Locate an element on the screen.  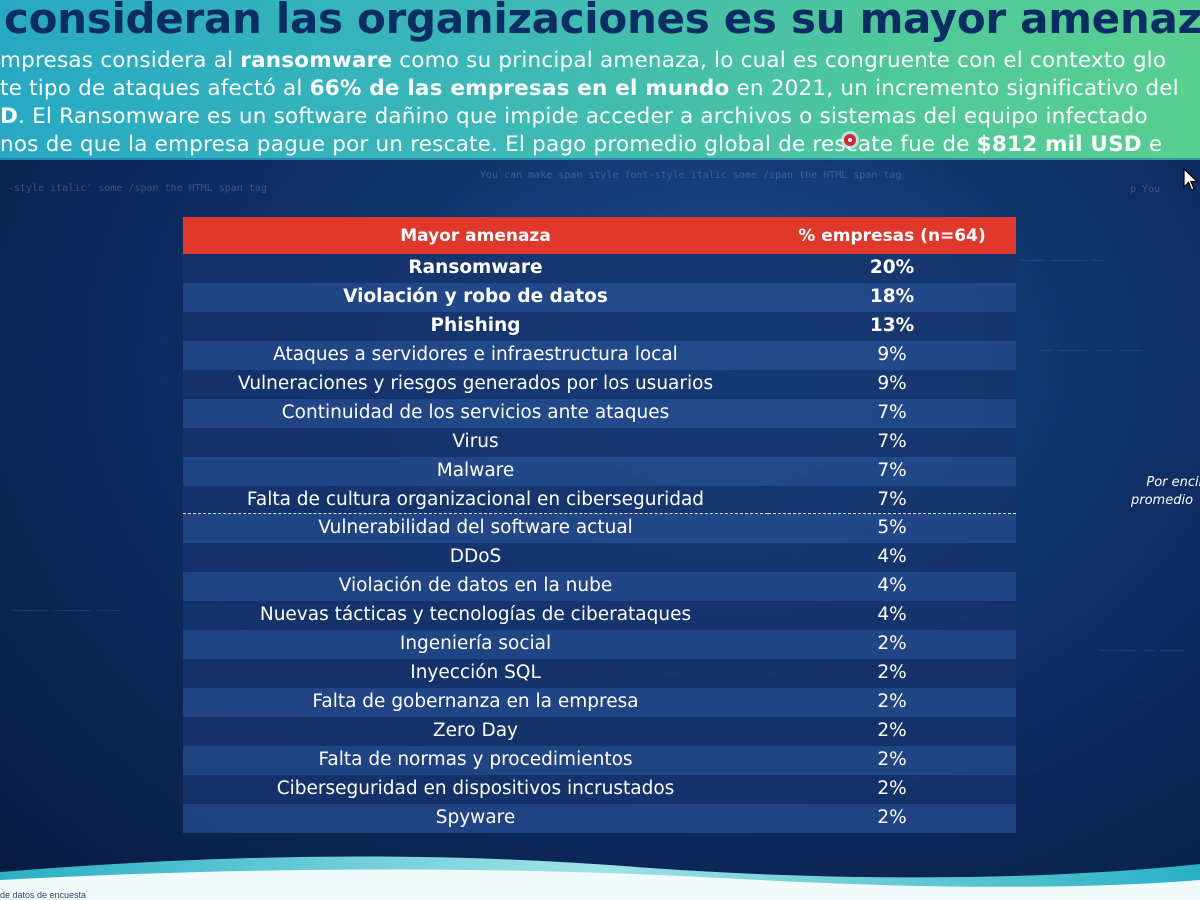
threat-name: Inyección SQL is located at coordinates (475, 673).